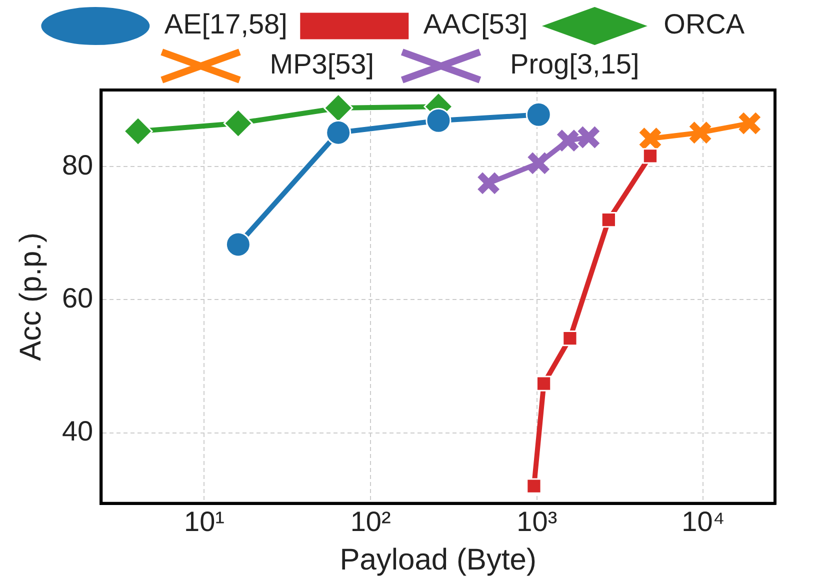  Describe the element at coordinates (322, 64) in the screenshot. I see `legend-label: MP3[53]` at that location.